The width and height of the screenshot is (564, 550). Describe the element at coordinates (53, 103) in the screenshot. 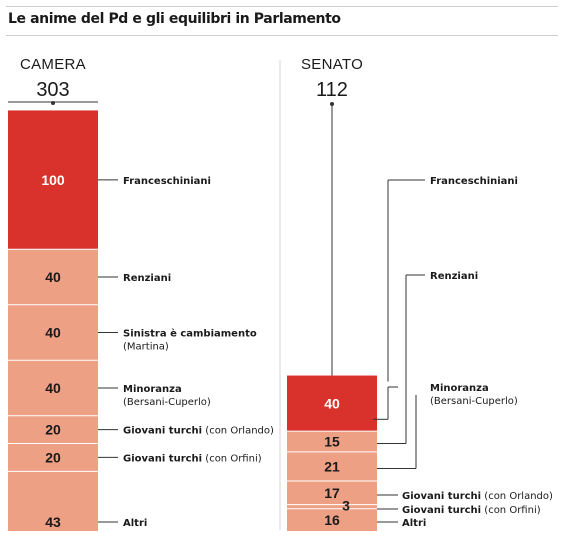

I see `camera-total-dot` at that location.